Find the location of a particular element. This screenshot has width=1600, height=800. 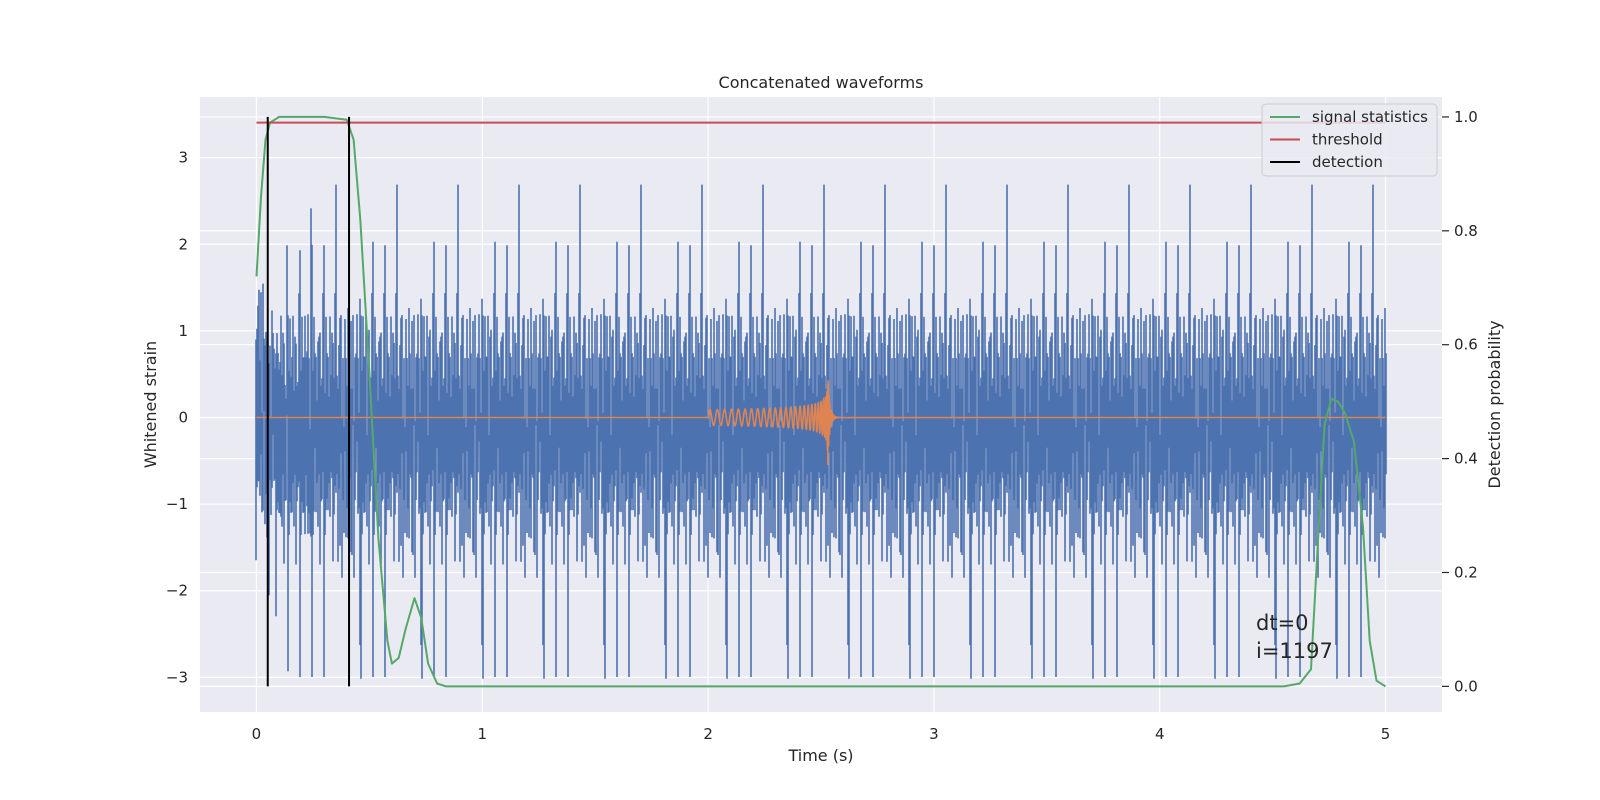

y-tick-label: −1 is located at coordinates (177, 504).